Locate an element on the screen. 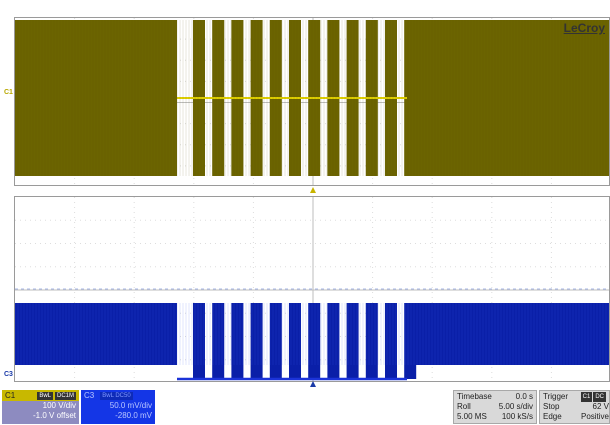 The height and width of the screenshot is (425, 610). c1-descriptor-box: C1 BwL DC1M 100 V/div -1.0 V offset is located at coordinates (40, 407).